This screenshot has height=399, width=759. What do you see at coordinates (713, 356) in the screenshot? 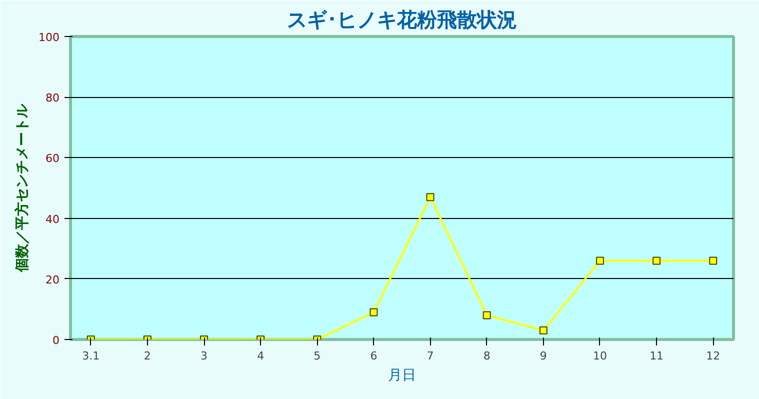
I see `x-tick-label: 12` at bounding box center [713, 356].